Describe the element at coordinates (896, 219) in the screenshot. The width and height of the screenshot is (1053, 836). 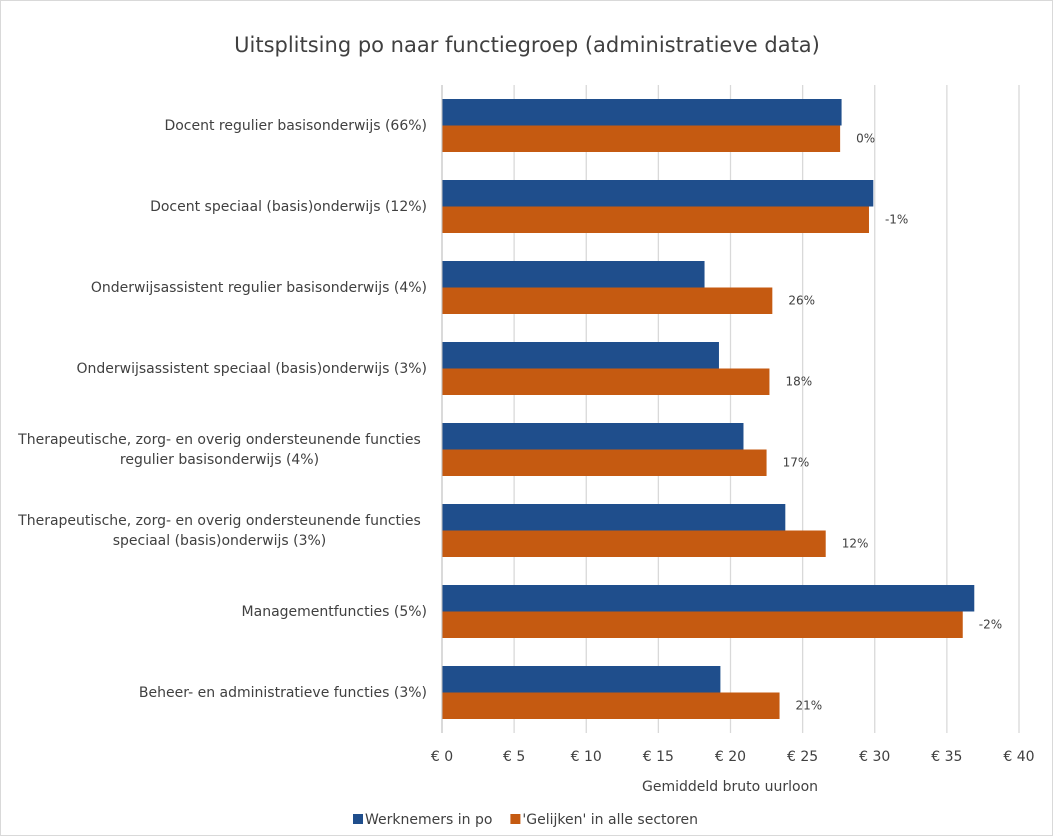
I see `difference-label: -1%` at that location.